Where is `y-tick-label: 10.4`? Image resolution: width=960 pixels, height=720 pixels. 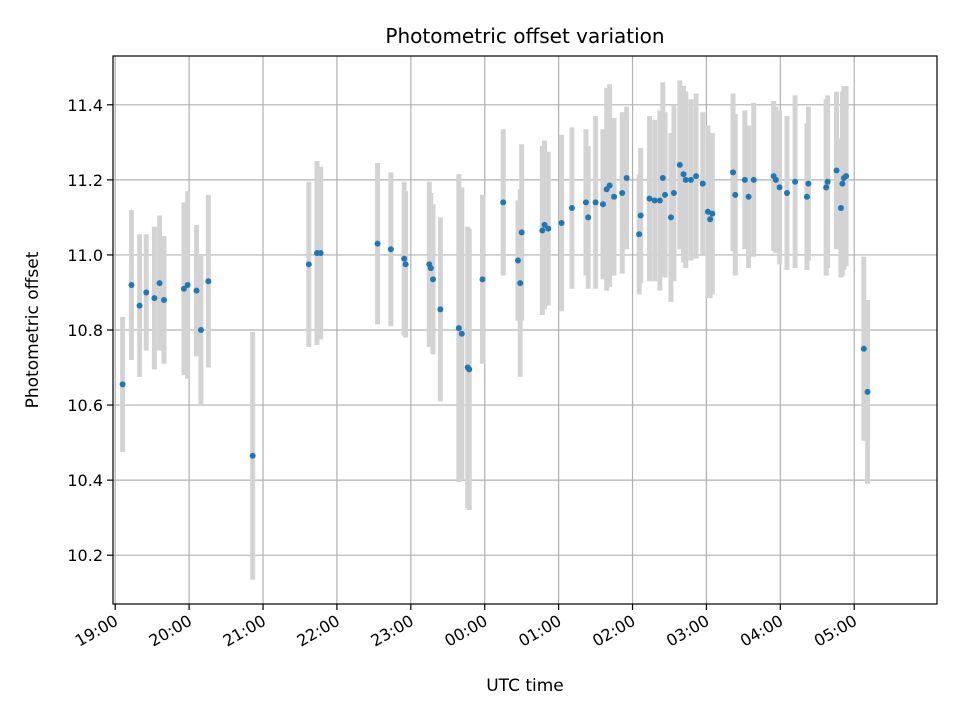 y-tick-label: 10.4 is located at coordinates (85, 480).